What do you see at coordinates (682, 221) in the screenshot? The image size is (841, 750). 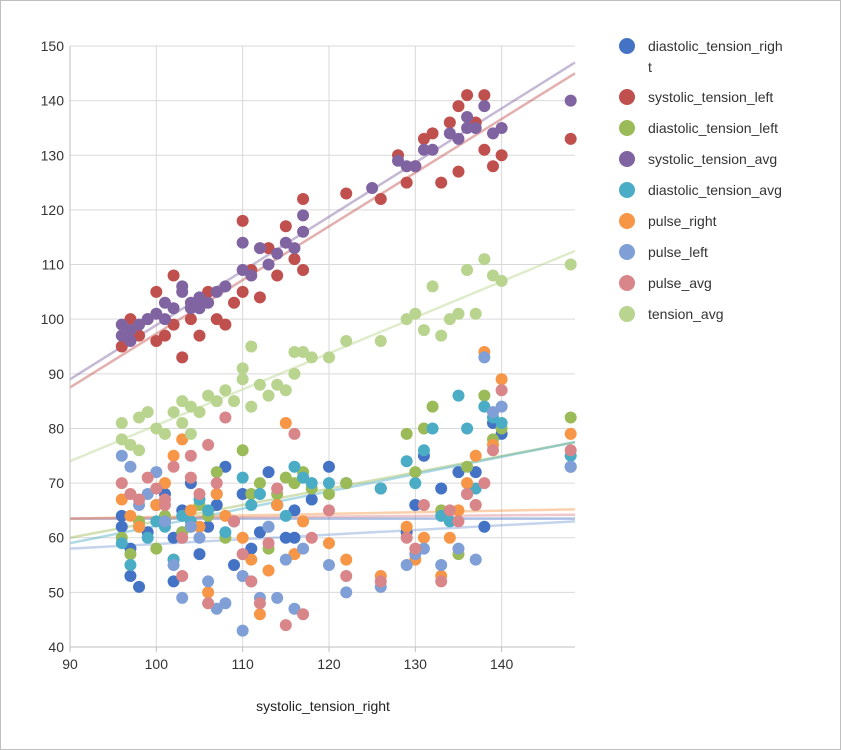 I see `legend-label: pulse_right` at bounding box center [682, 221].